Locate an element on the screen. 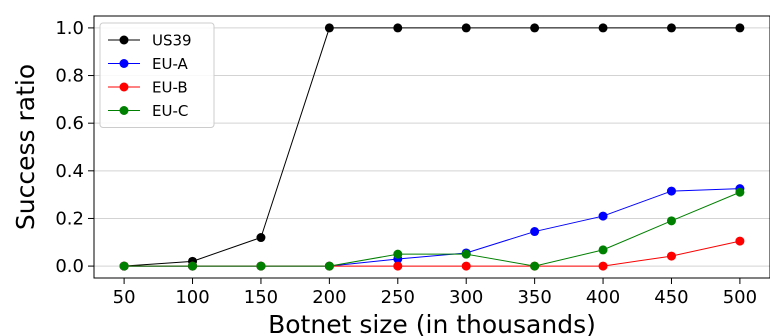  legend-box is located at coordinates (157, 75).